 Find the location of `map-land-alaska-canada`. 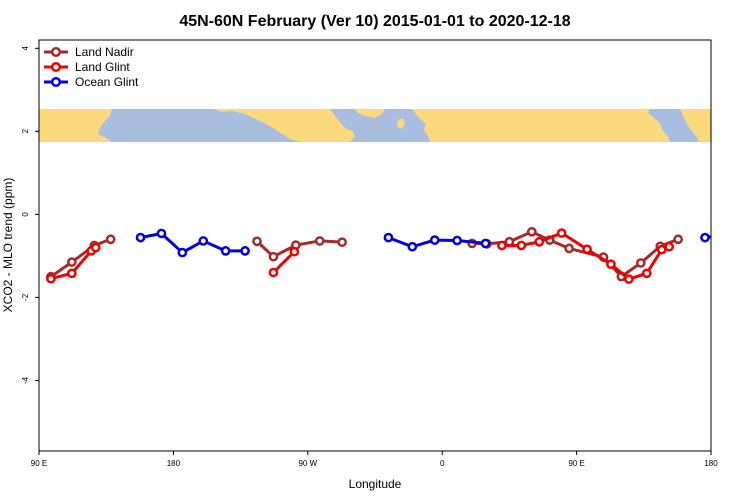

map-land-alaska-canada is located at coordinates (284, 125).